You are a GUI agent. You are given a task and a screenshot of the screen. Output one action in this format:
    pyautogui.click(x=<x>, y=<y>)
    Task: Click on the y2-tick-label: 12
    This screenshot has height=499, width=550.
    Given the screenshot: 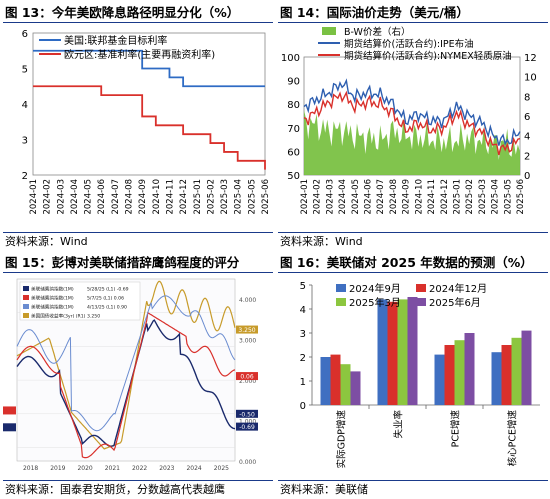 What is the action you would take?
    pyautogui.click(x=530, y=58)
    